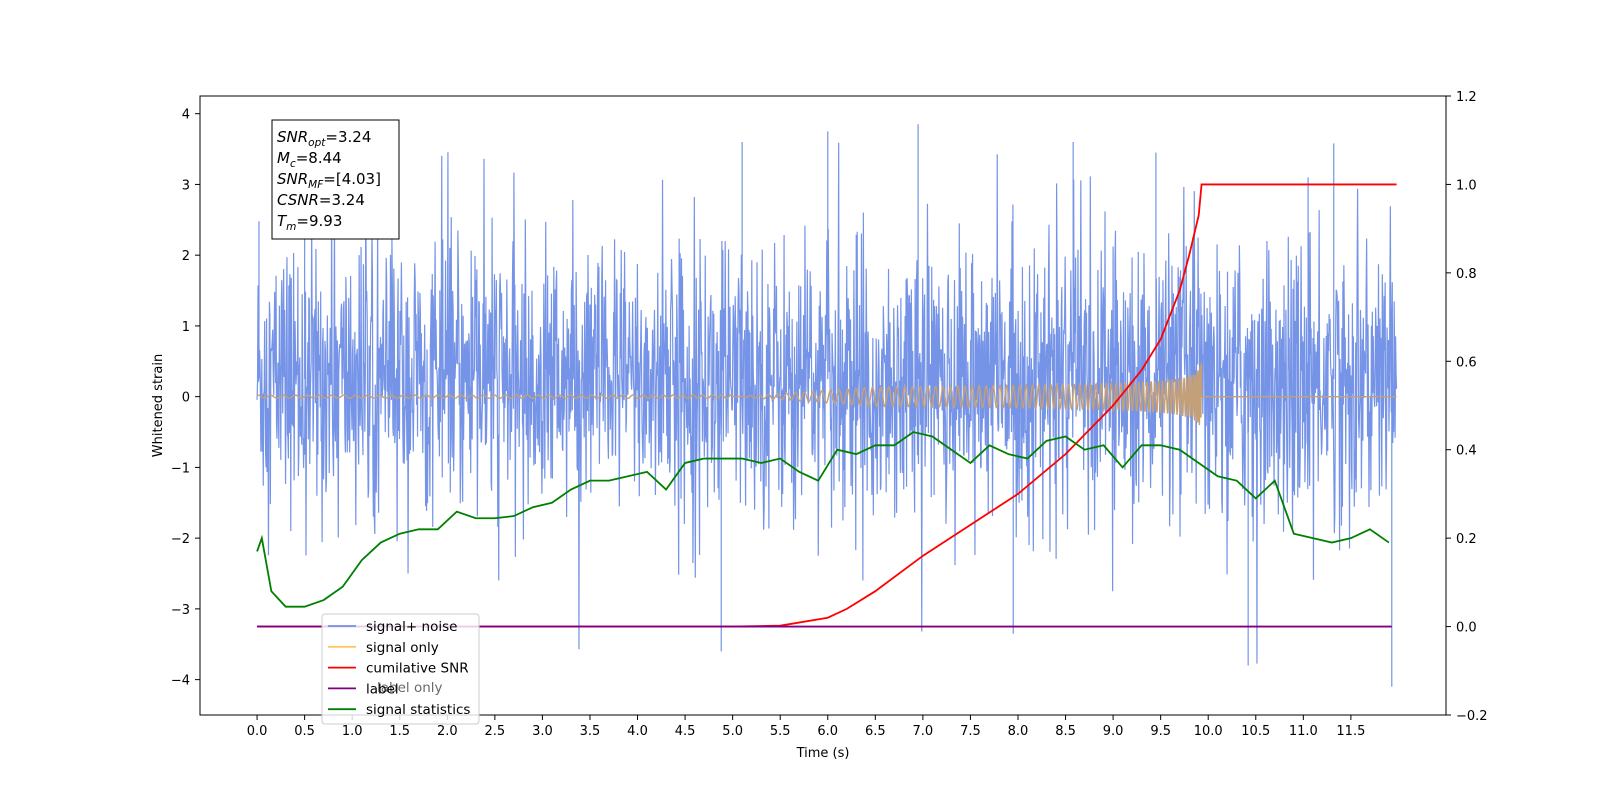 The height and width of the screenshot is (800, 1600). I want to click on y-tick-label: 4, so click(186, 115).